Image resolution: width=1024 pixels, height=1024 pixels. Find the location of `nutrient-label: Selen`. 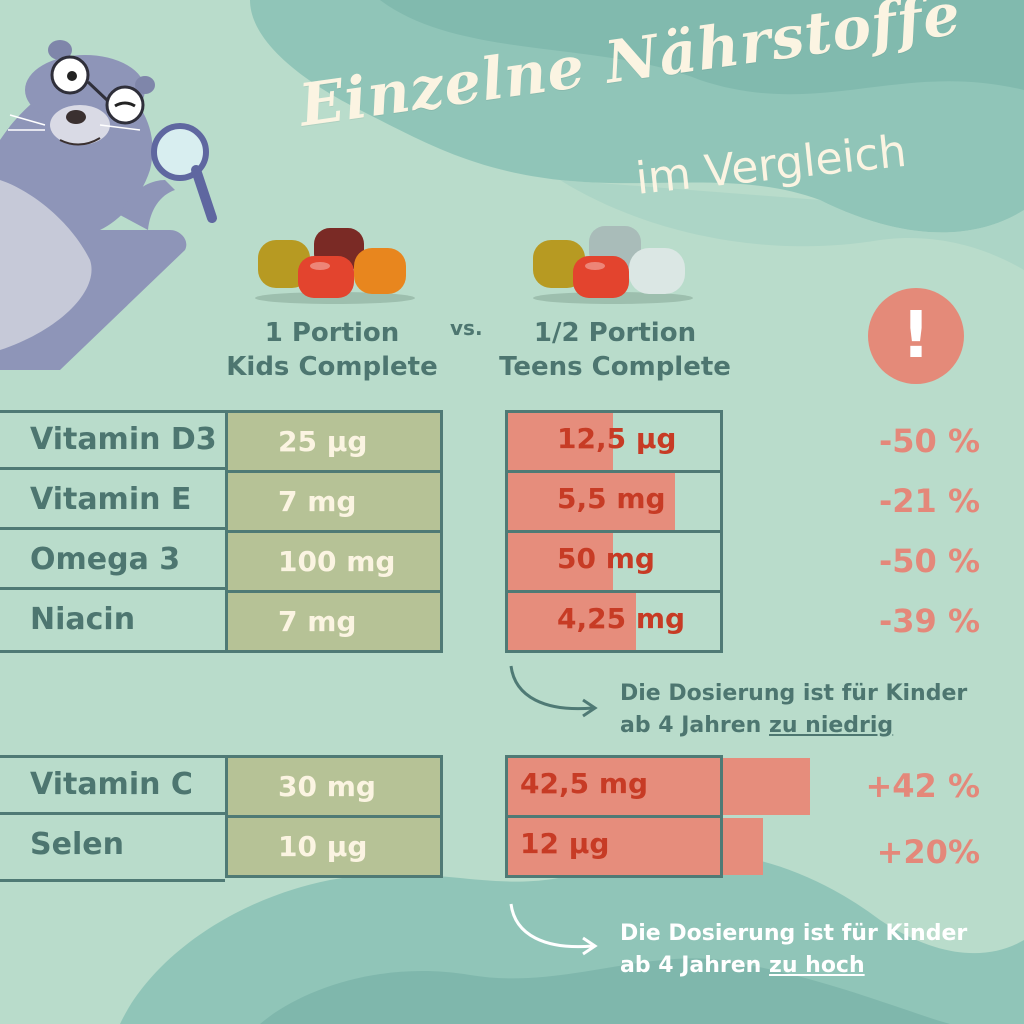

nutrient-label: Selen is located at coordinates (77, 844).